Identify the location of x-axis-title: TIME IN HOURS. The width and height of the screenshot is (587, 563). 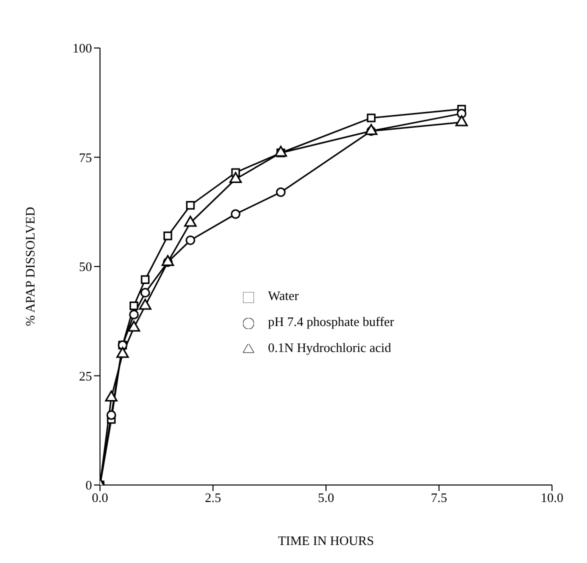
(326, 540).